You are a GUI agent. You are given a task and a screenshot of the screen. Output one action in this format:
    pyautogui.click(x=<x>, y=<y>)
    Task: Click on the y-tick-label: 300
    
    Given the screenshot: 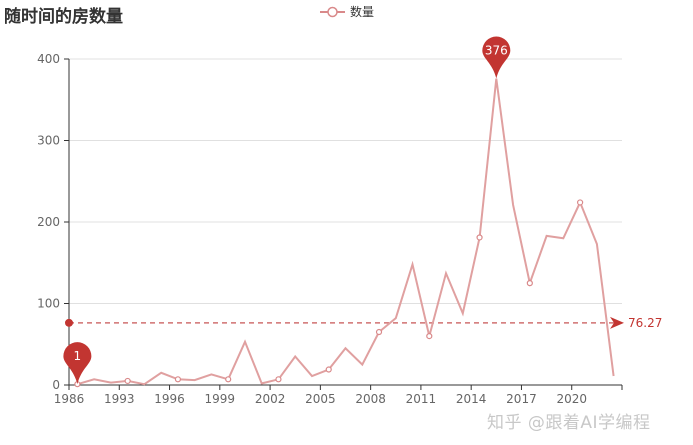 What is the action you would take?
    pyautogui.click(x=48, y=141)
    